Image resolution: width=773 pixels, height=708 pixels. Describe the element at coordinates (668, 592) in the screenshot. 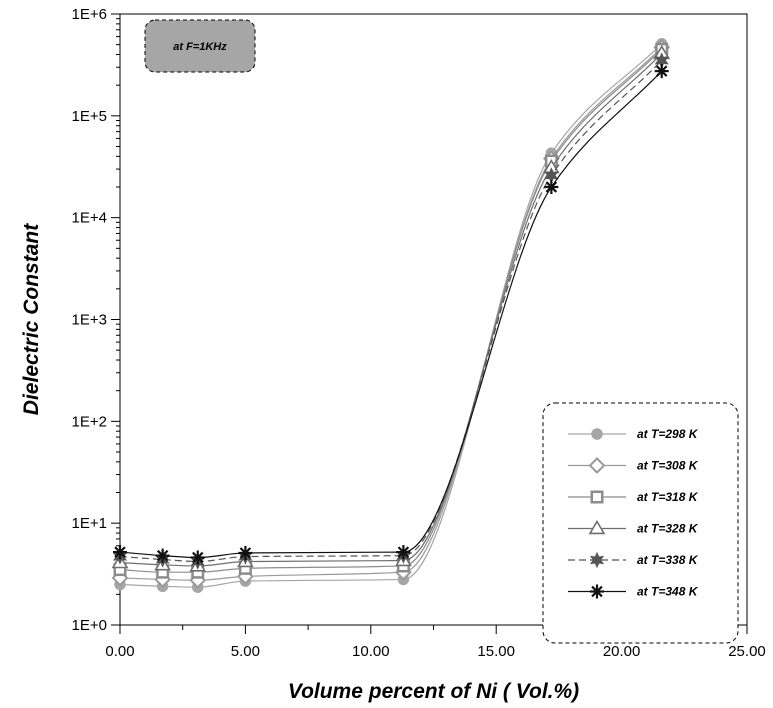

I see `legend-label: at T=348 K` at that location.